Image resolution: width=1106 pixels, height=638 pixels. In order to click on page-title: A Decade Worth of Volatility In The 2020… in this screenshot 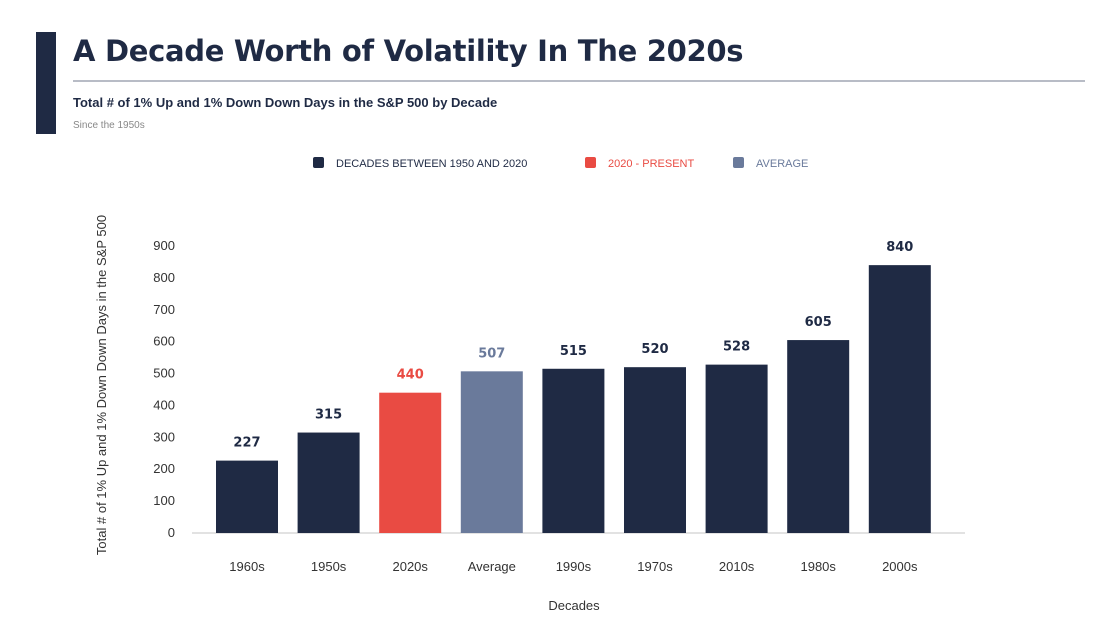, I will do `click(408, 51)`.